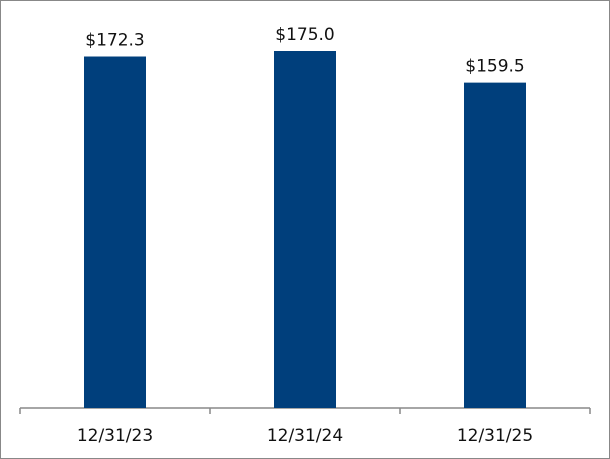  Describe the element at coordinates (115, 436) in the screenshot. I see `x-tick-label: 12/31/23` at that location.